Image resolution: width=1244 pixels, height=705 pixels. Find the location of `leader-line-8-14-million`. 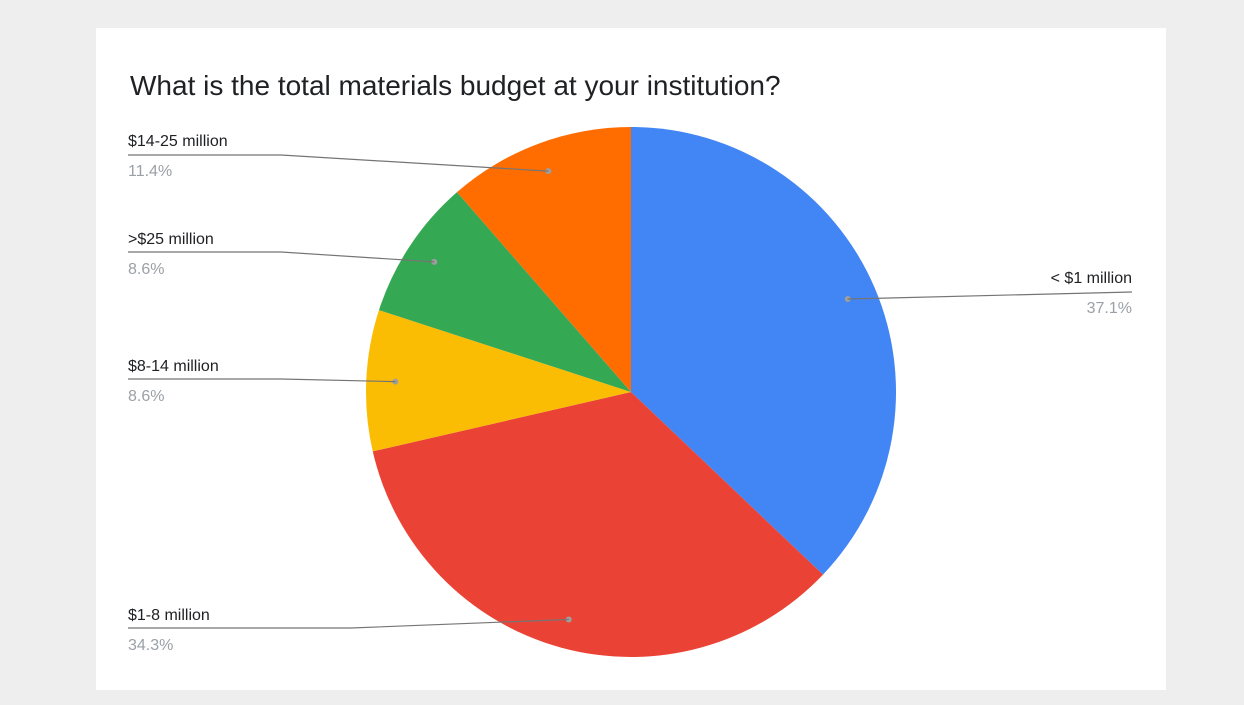

leader-line-8-14-million is located at coordinates (262, 380).